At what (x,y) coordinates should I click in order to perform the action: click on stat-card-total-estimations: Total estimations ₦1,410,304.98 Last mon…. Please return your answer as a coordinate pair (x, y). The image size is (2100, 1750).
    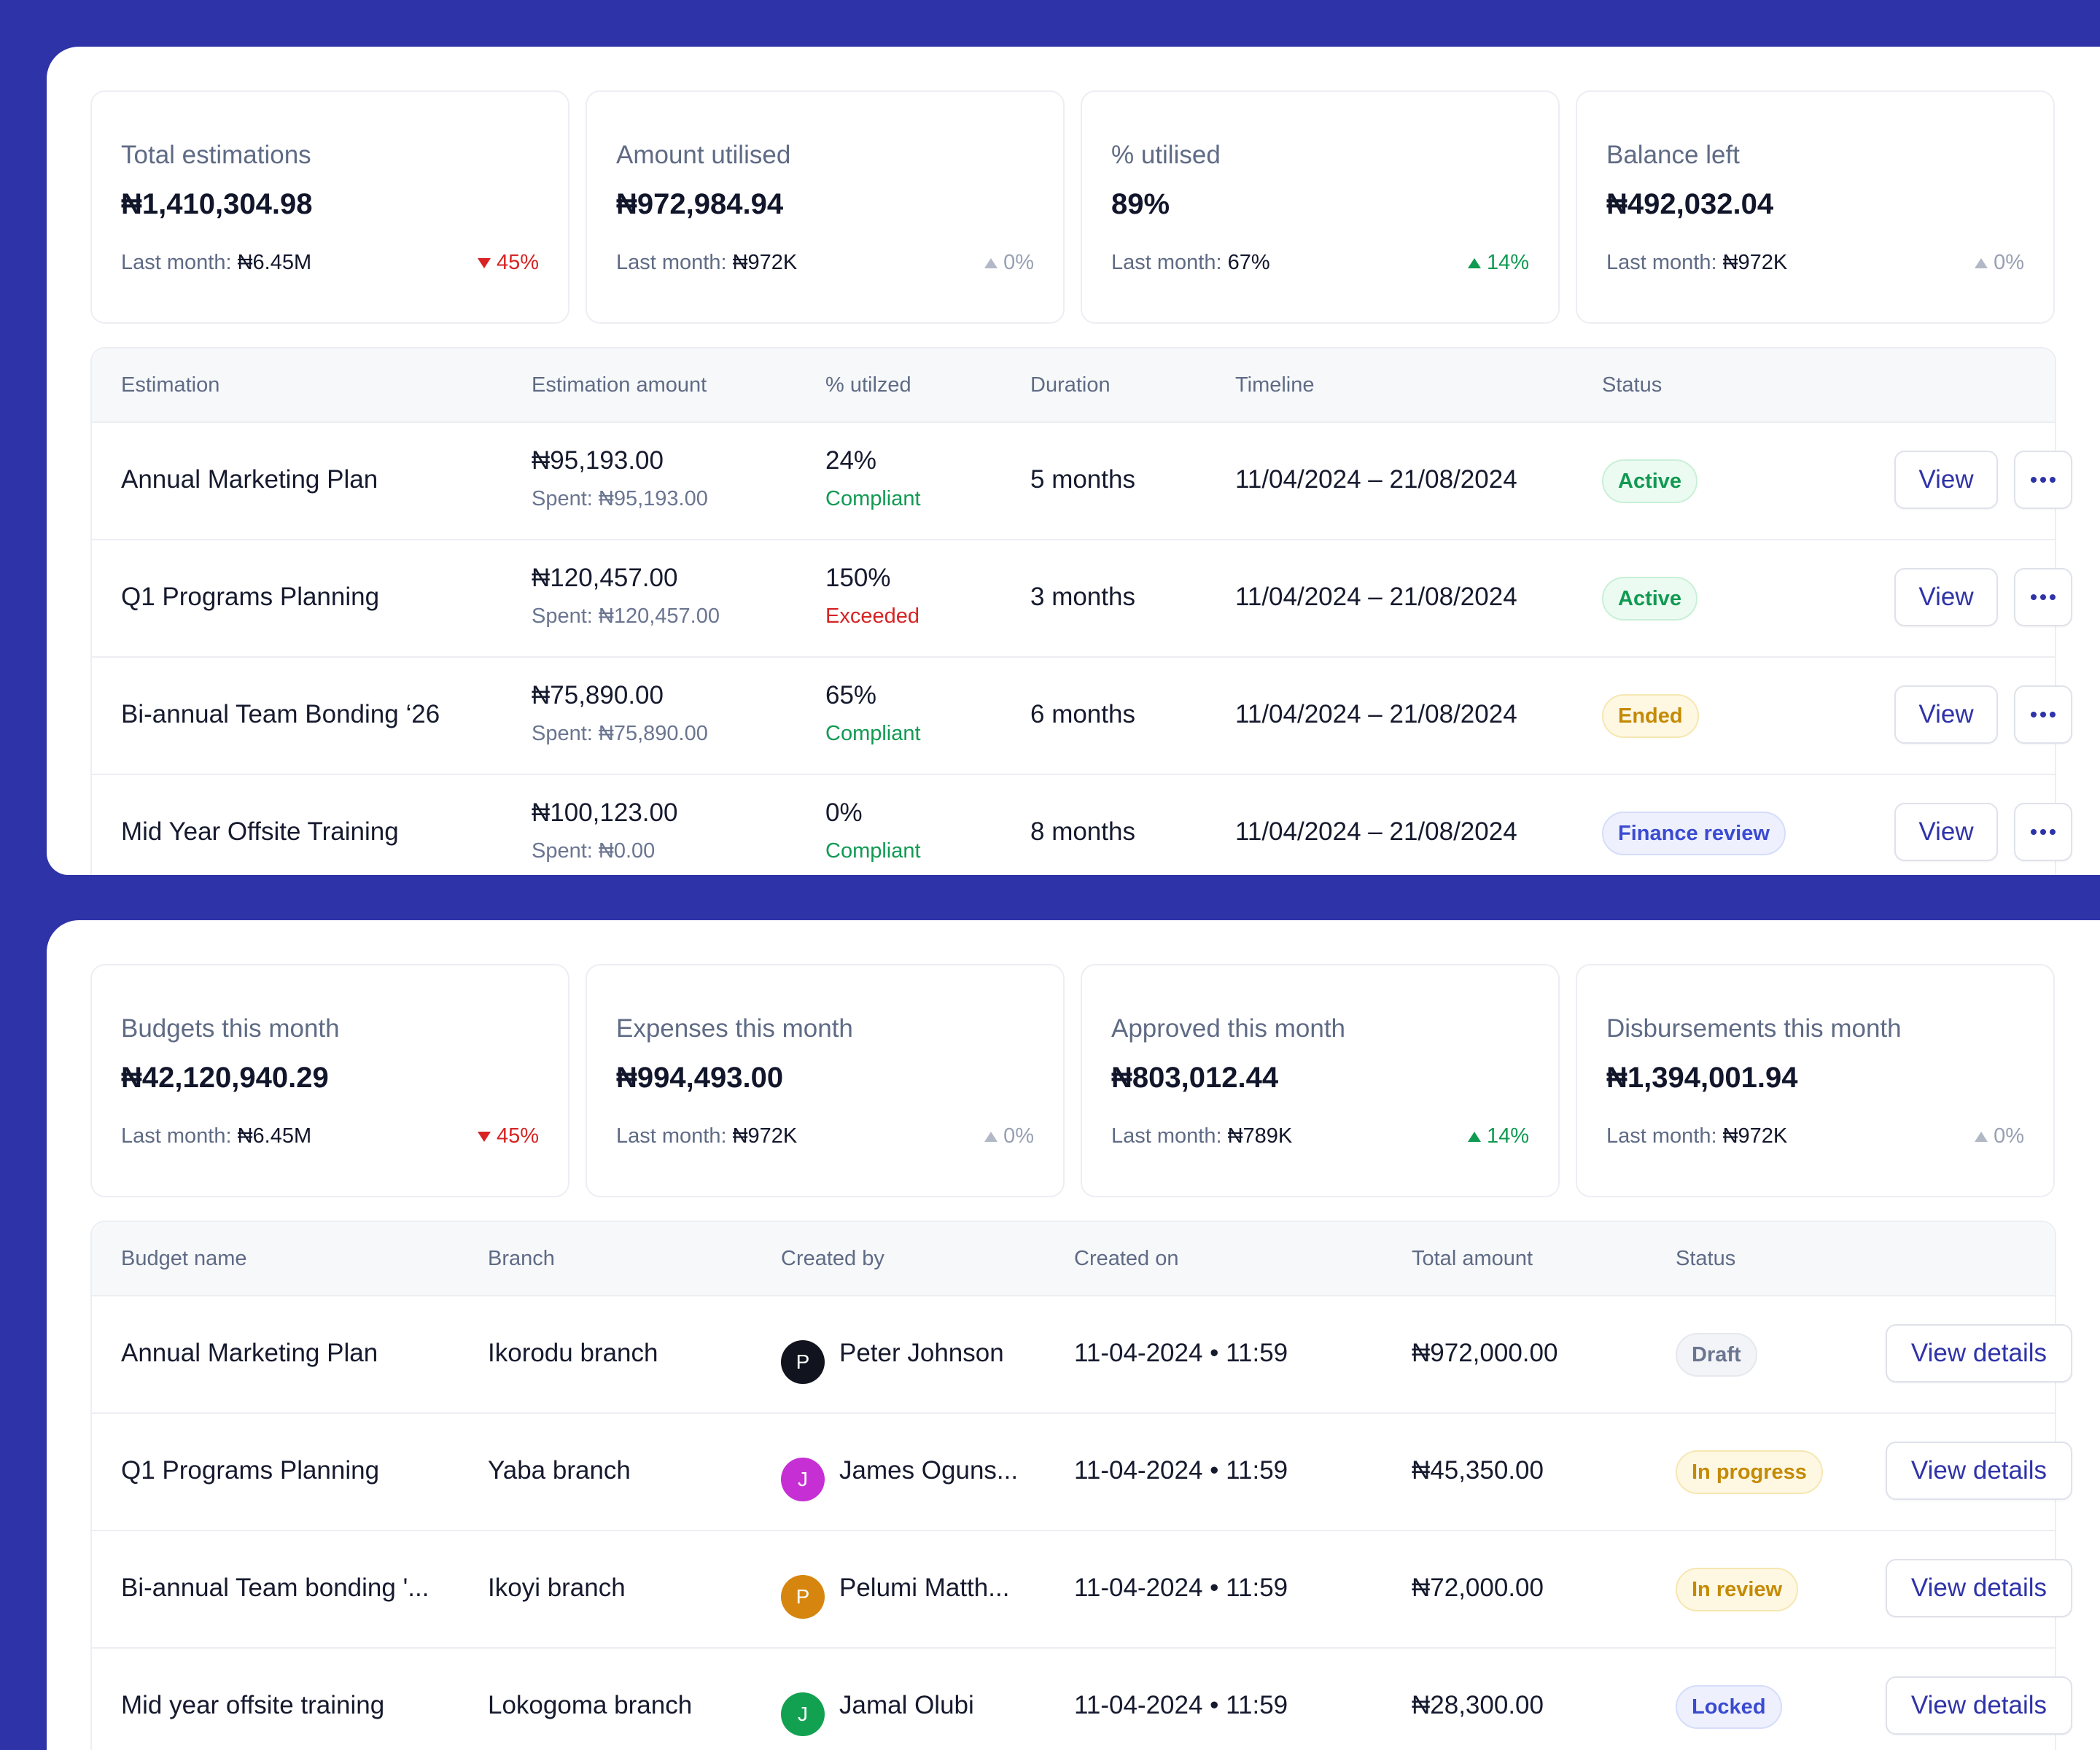
    Looking at the image, I should click on (329, 207).